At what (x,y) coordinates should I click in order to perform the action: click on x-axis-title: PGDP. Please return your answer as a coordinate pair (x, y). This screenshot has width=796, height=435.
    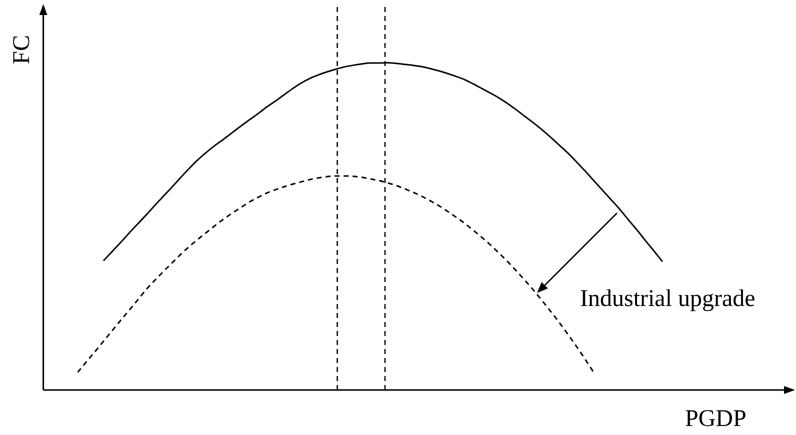
    Looking at the image, I should click on (715, 419).